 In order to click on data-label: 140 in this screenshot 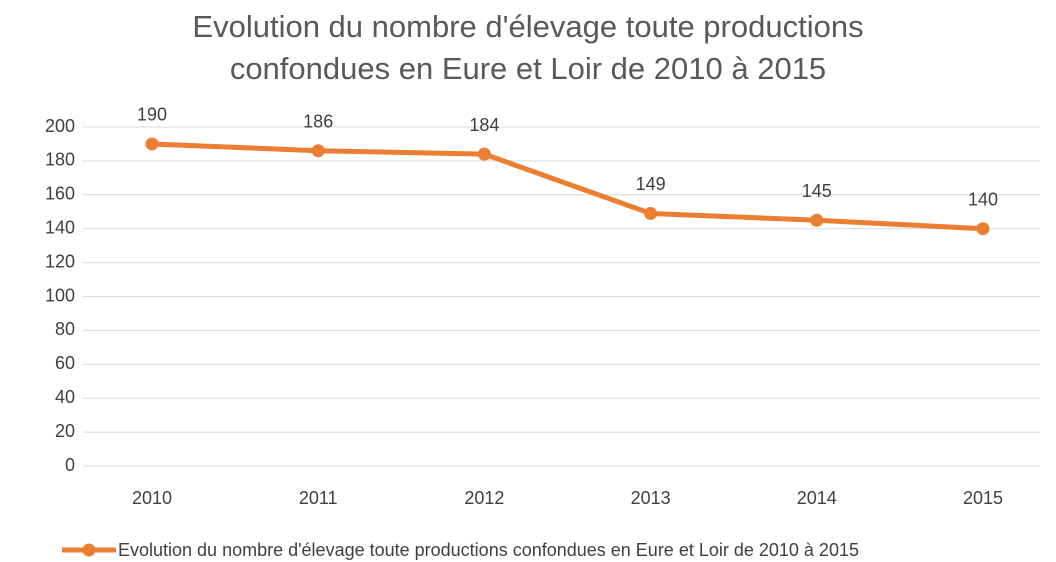, I will do `click(983, 199)`.